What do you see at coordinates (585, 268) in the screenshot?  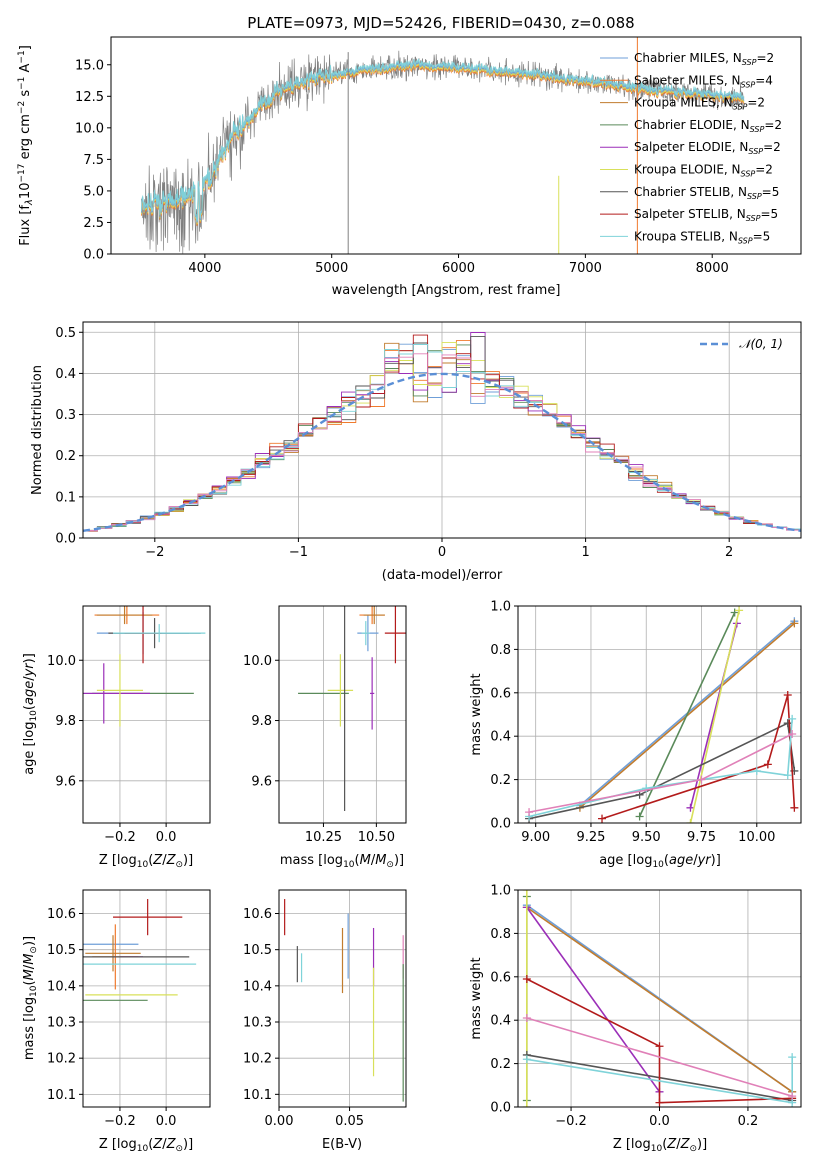 I see `x-tick-label: 7000` at bounding box center [585, 268].